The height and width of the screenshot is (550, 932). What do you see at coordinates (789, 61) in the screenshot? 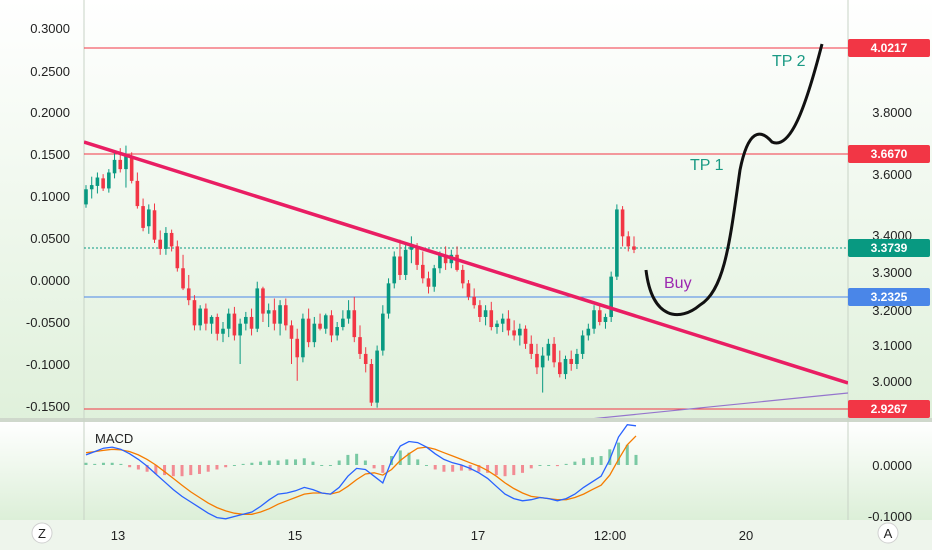
I see `tp2-label: TP 2` at bounding box center [789, 61].